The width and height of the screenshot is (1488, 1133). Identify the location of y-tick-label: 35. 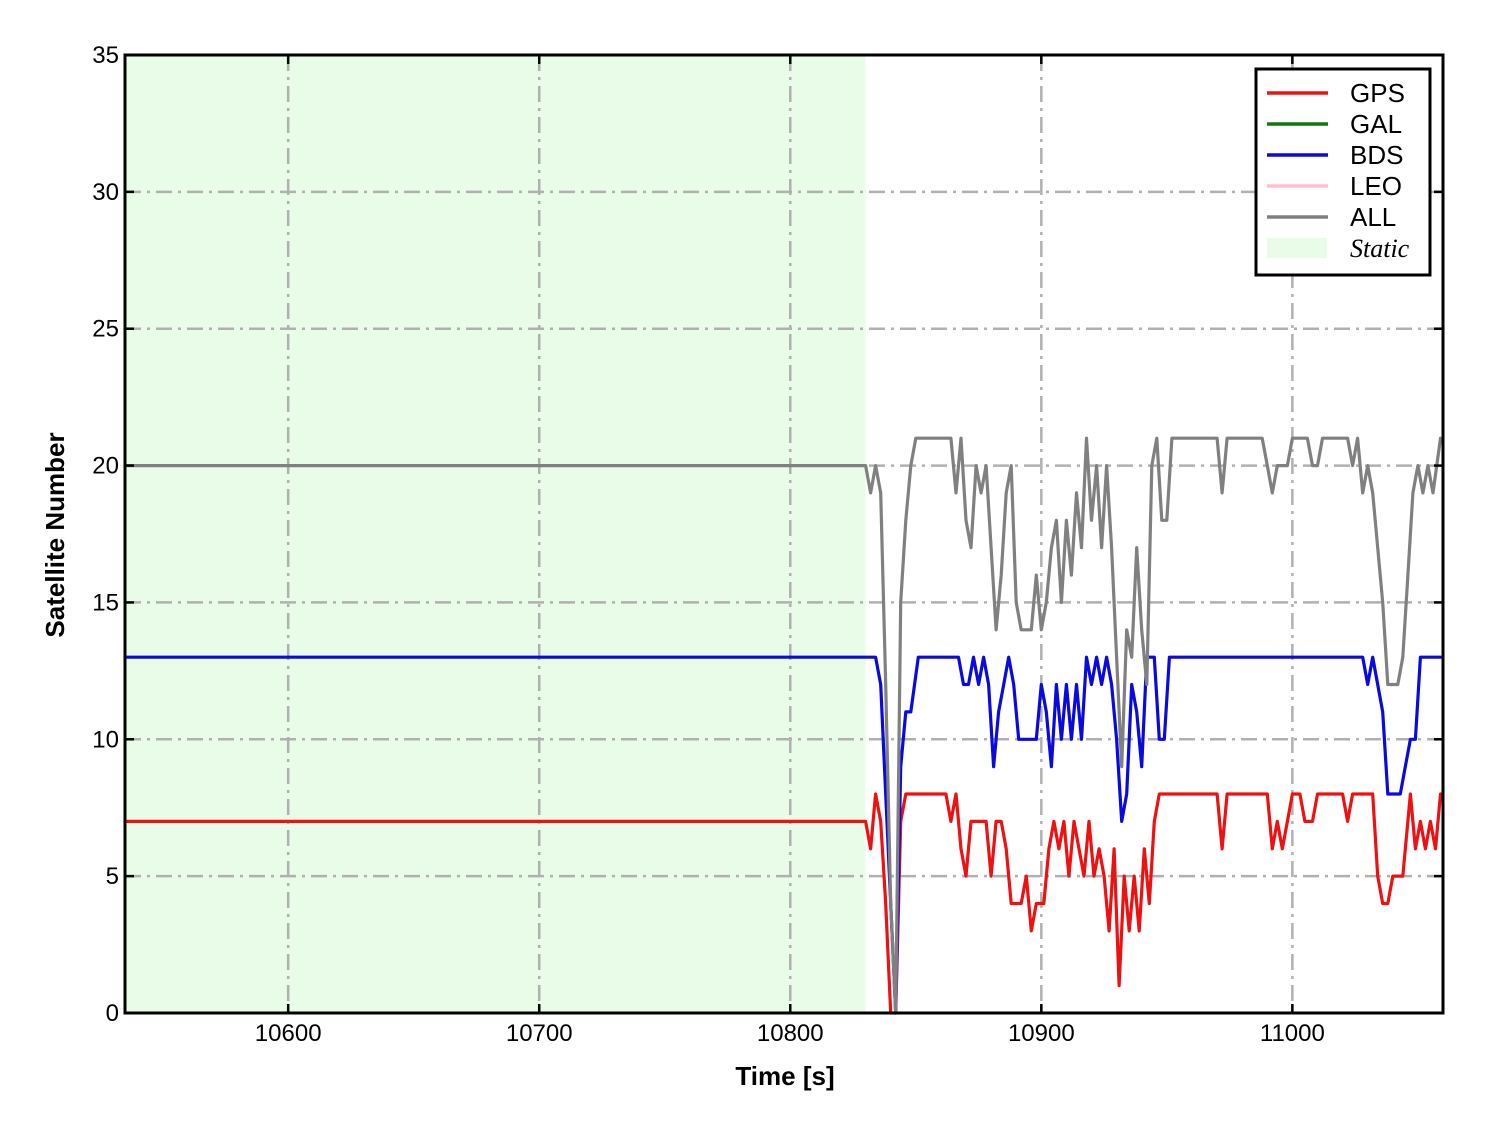
(105, 55).